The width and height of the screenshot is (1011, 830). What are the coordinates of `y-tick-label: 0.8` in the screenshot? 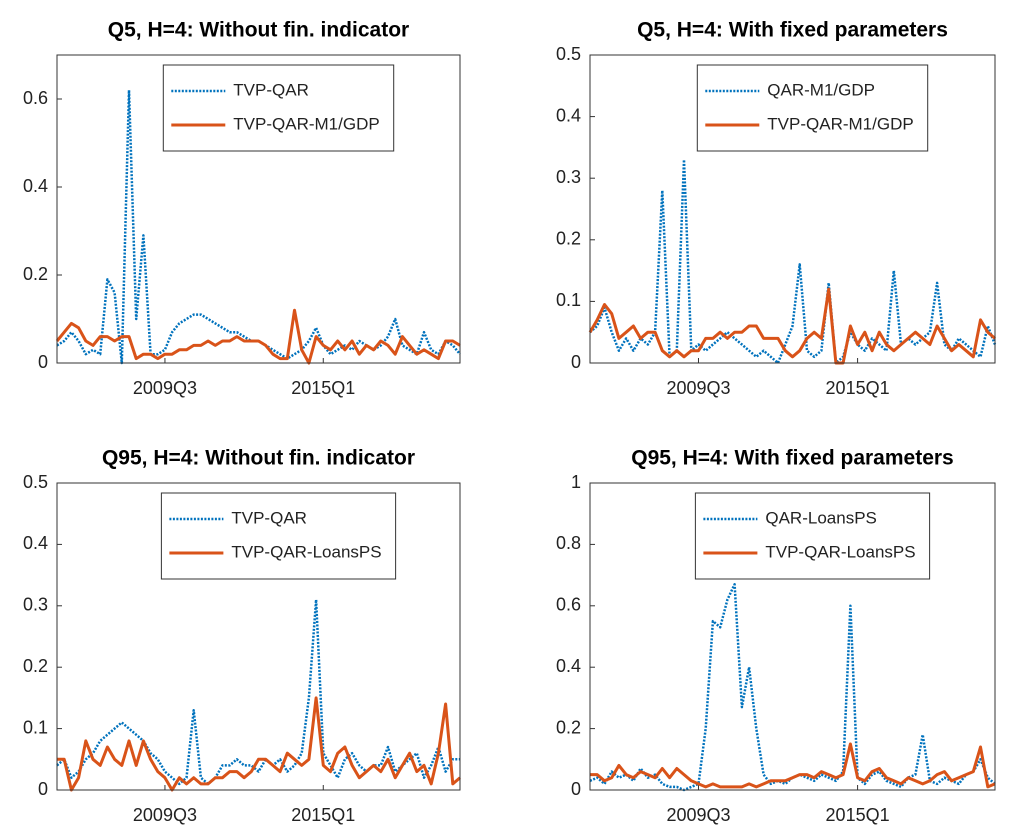 It's located at (568, 543).